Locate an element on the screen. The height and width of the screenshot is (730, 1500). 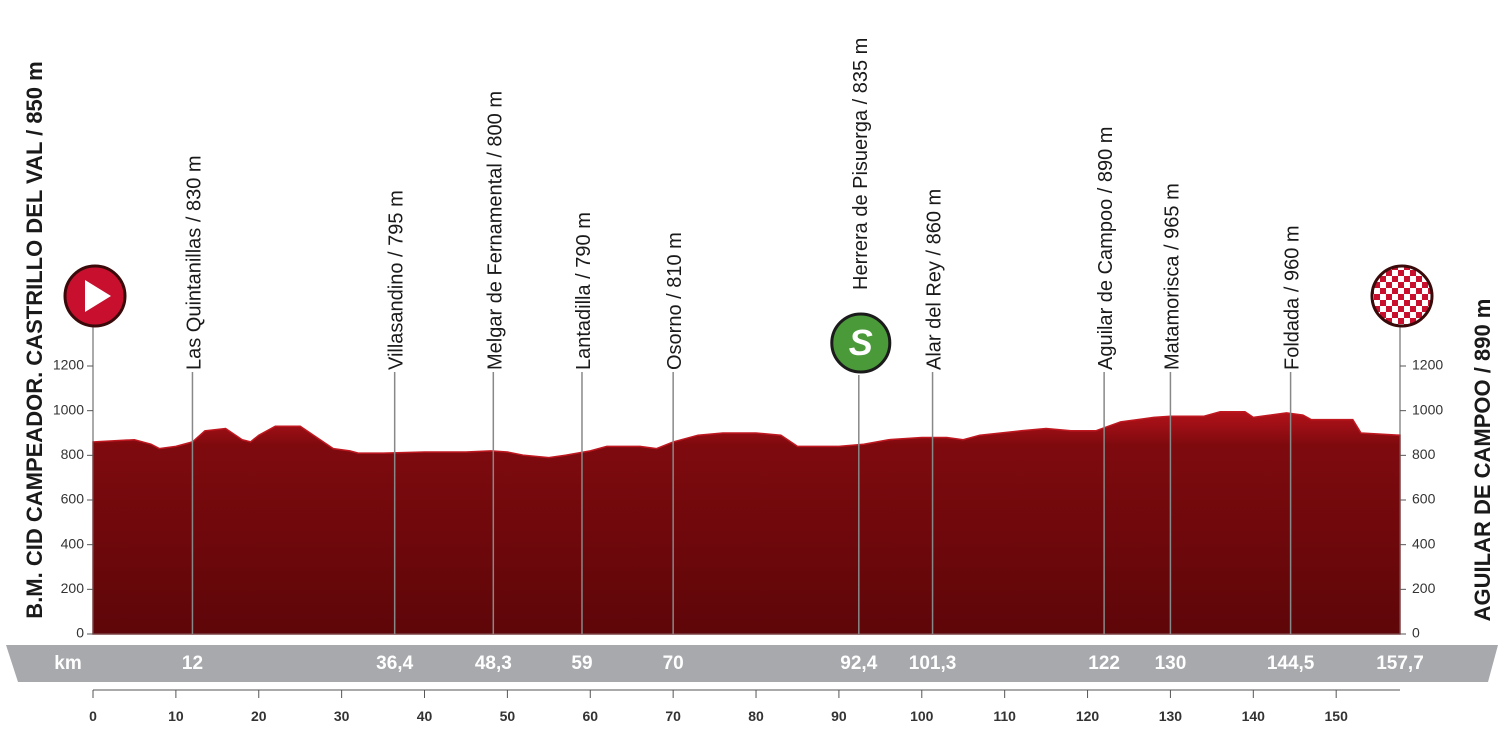
waypoint-label: Alar del Rey / 860 m is located at coordinates (935, 279).